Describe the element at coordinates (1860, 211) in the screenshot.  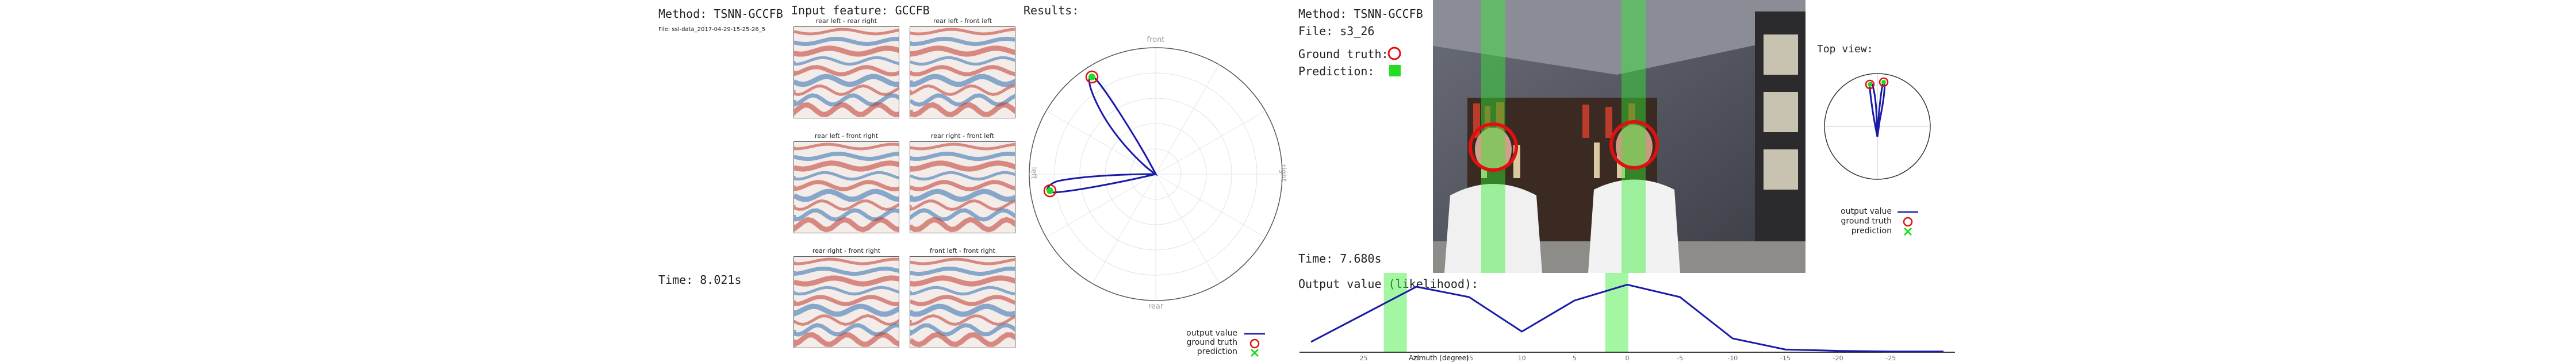
I see `right-legend-output: output value` at that location.